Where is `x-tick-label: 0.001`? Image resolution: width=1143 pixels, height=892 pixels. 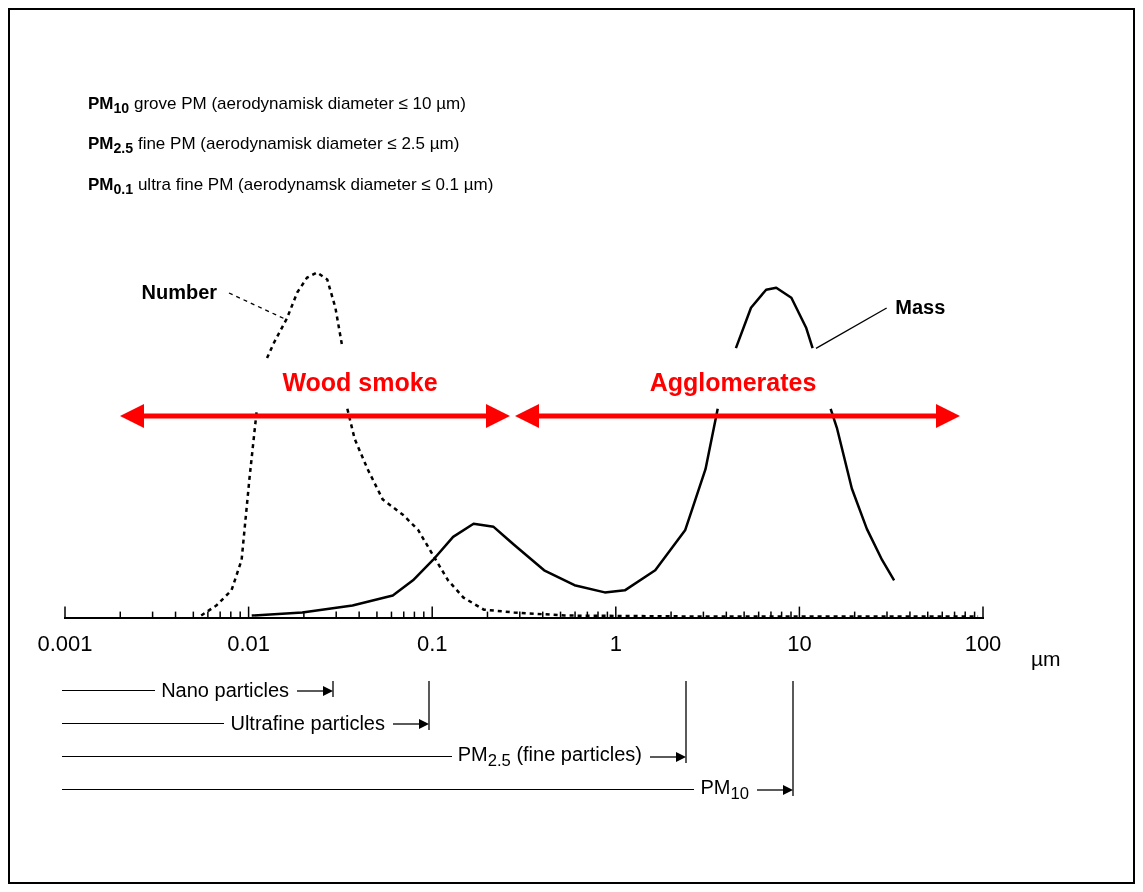
x-tick-label: 0.001 is located at coordinates (65, 643).